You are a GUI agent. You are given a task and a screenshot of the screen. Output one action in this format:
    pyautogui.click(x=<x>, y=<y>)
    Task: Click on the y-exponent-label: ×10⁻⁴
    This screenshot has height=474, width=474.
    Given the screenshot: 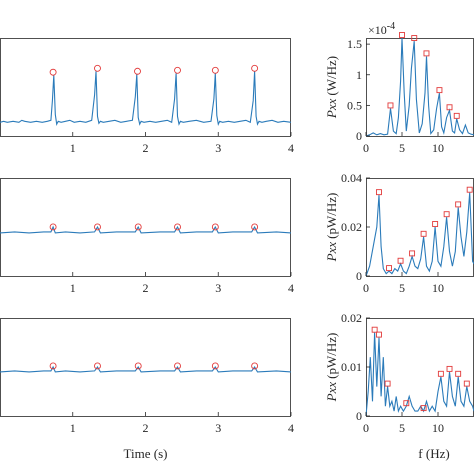 What is the action you would take?
    pyautogui.click(x=381, y=29)
    